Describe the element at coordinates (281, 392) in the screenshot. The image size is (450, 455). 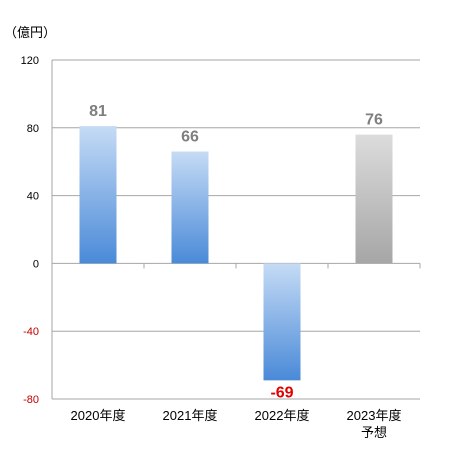
I see `data-label: -69` at that location.